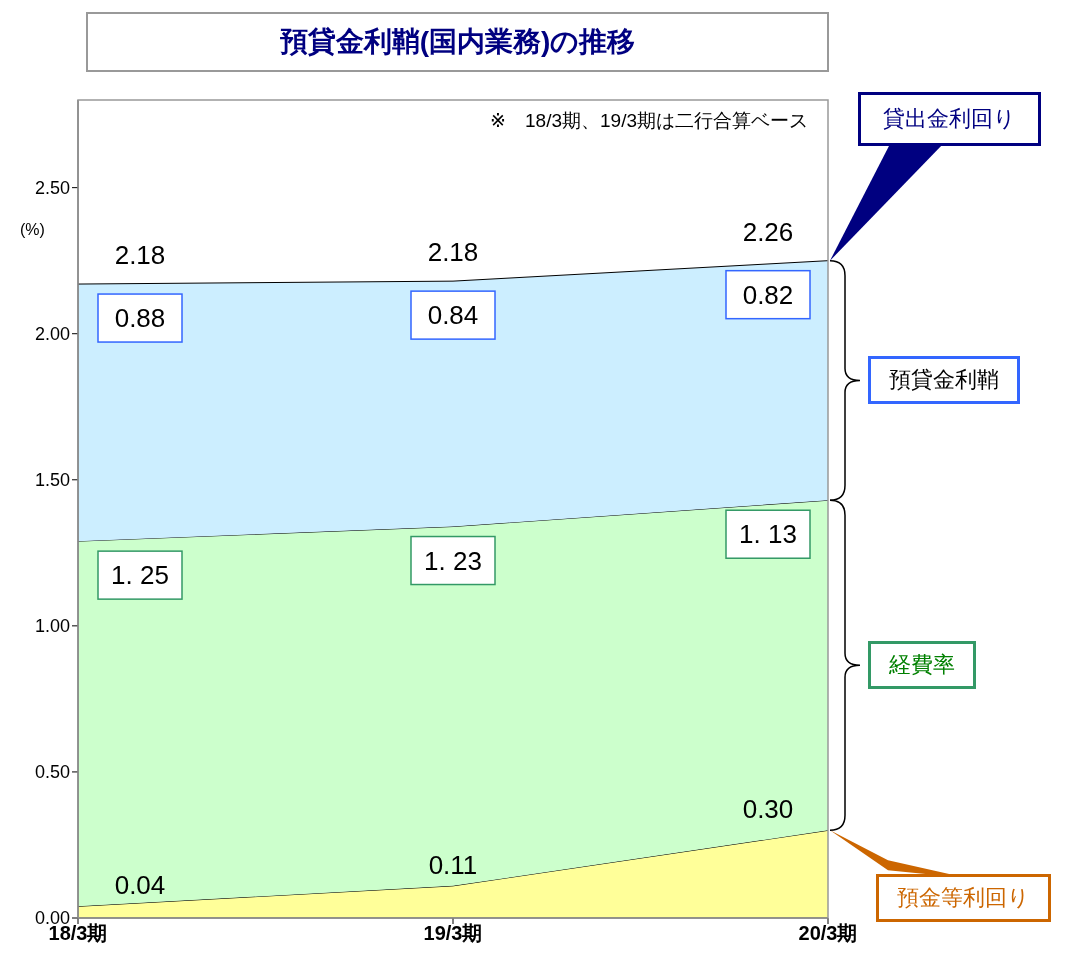  What do you see at coordinates (828, 933) in the screenshot?
I see `x-tick-label: 20/3期` at bounding box center [828, 933].